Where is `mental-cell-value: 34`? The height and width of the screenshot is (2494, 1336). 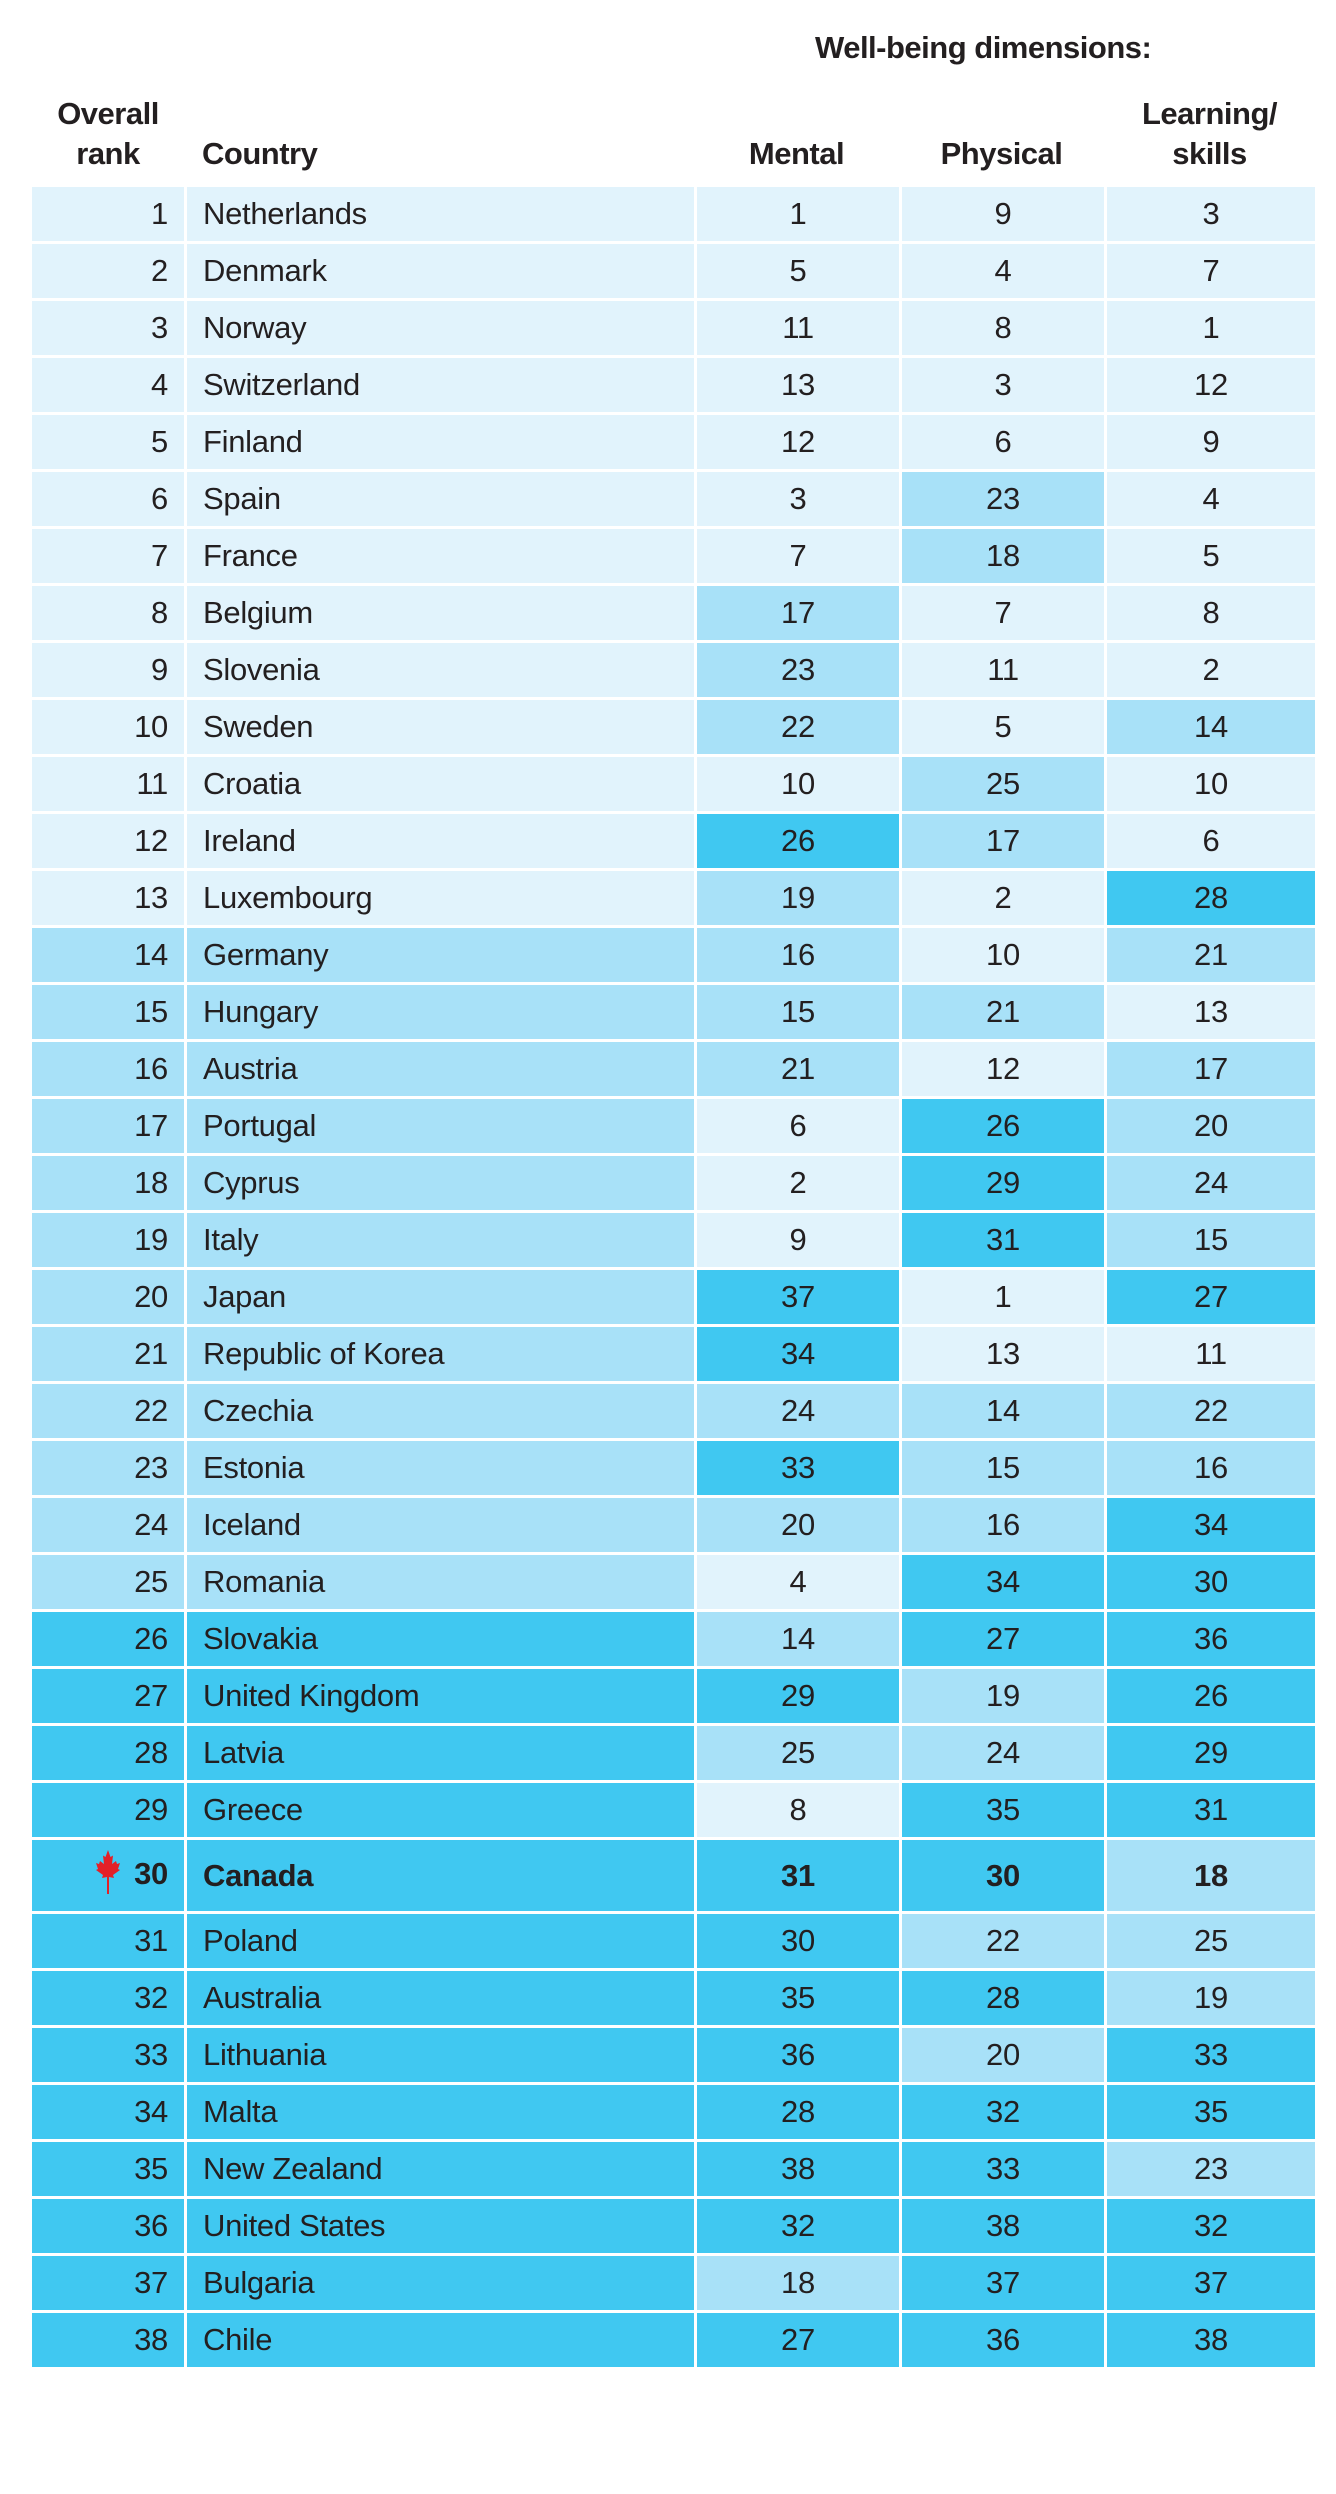
mental-cell-value: 34 is located at coordinates (798, 1353).